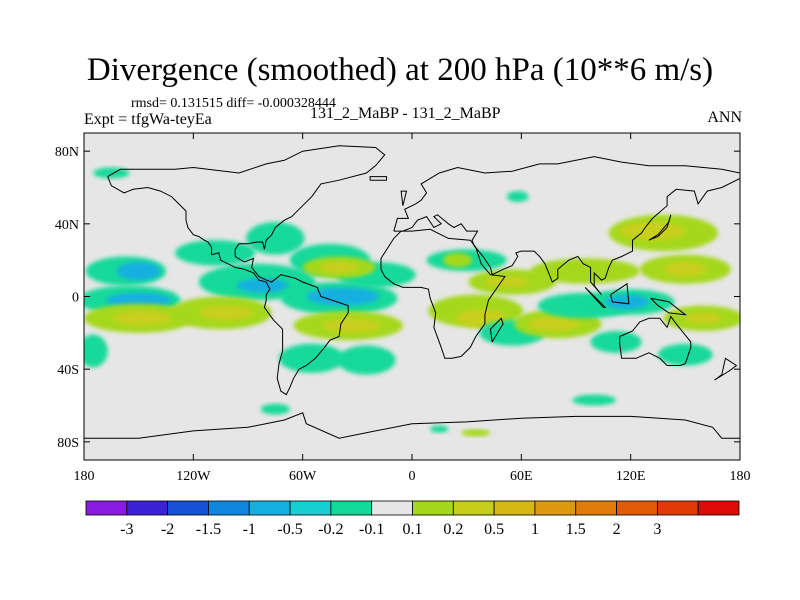 The image size is (800, 600). What do you see at coordinates (289, 529) in the screenshot?
I see `colorbar-label-4: -0.5` at bounding box center [289, 529].